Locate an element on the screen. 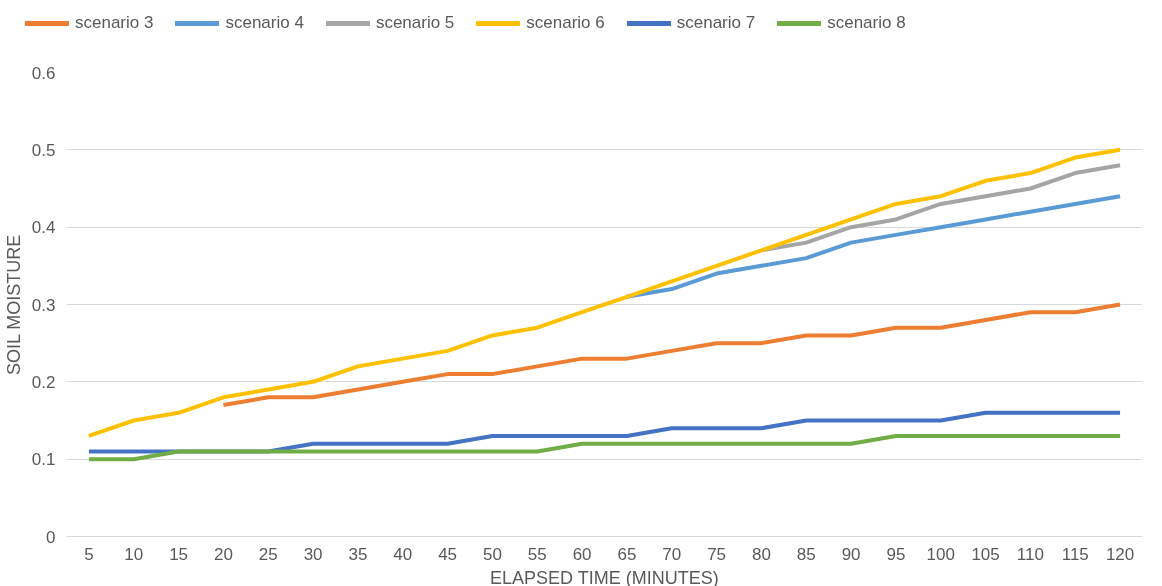 The width and height of the screenshot is (1162, 586). x-tick-label: 15 is located at coordinates (179, 554).